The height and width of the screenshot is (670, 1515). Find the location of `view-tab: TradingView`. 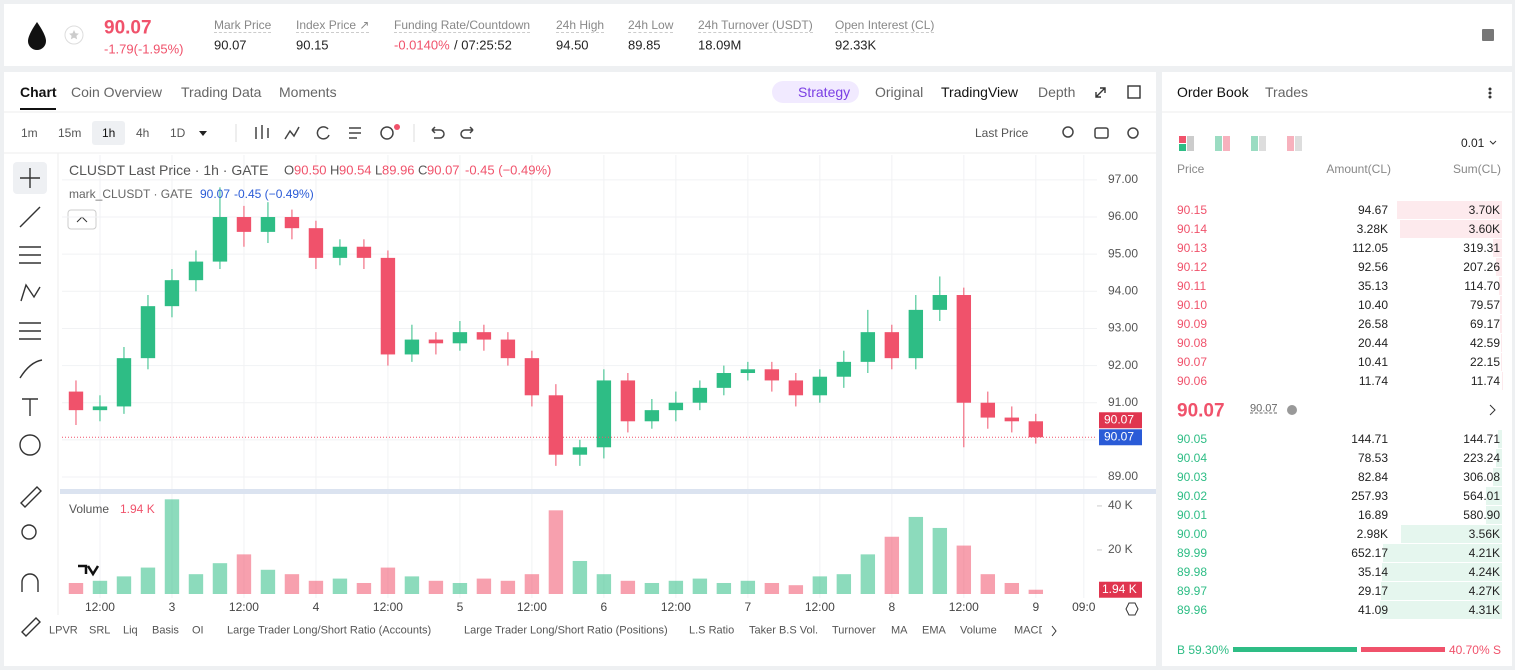

view-tab: TradingView is located at coordinates (980, 92).